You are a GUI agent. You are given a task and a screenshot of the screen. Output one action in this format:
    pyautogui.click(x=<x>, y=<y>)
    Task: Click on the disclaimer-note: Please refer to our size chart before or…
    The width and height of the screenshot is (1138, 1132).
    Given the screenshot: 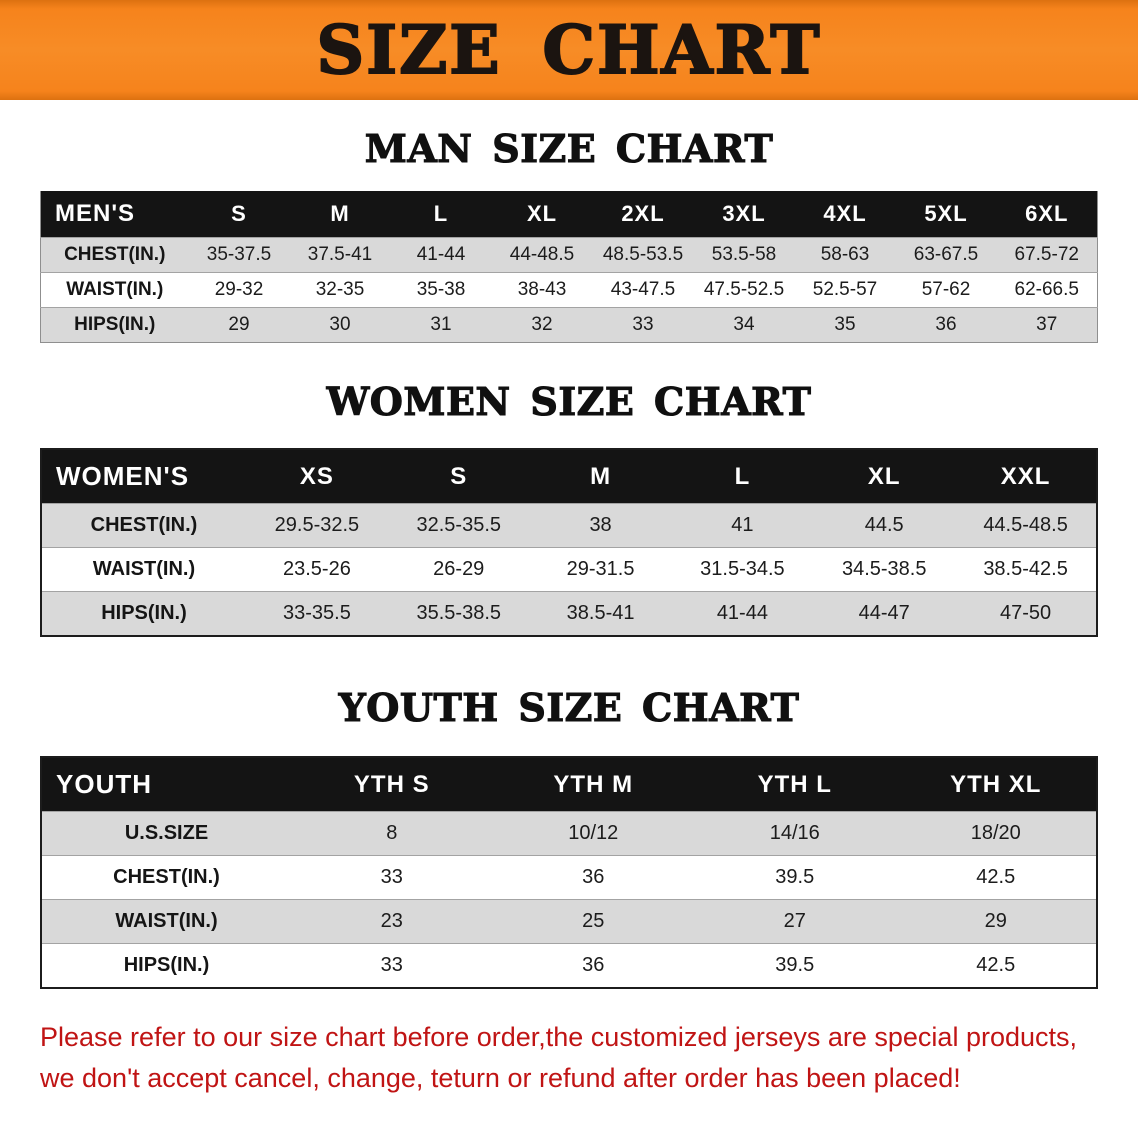 What is the action you would take?
    pyautogui.click(x=569, y=1057)
    